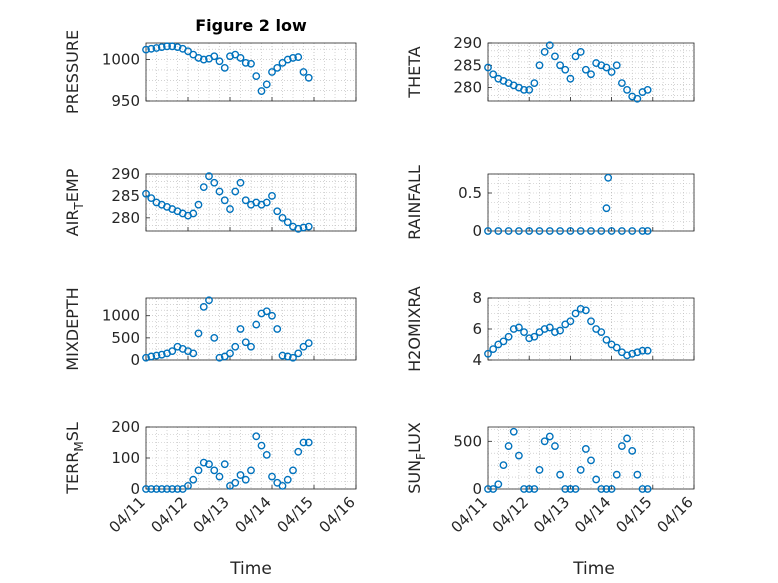 This screenshot has width=778, height=583. What do you see at coordinates (210, 329) in the screenshot?
I see `subplot-mixdepth: 0 500 1000 MIXDEPTH` at bounding box center [210, 329].